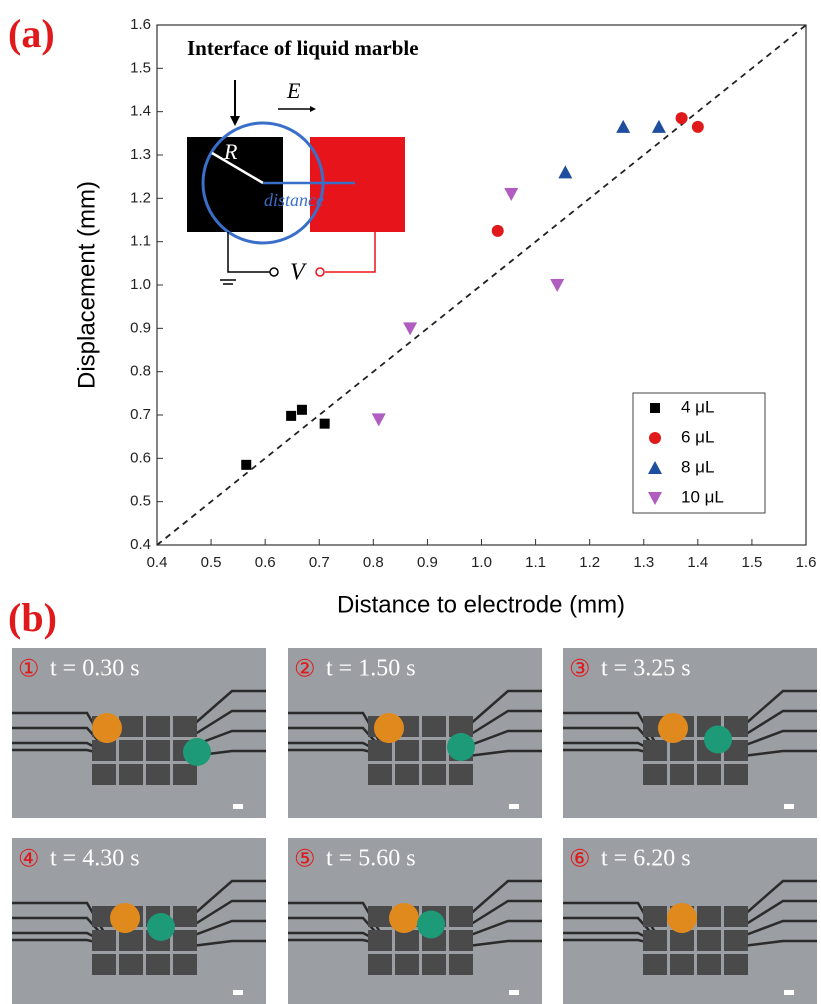 This screenshot has height=1004, width=821. I want to click on legend-label: 4 μL, so click(697, 406).